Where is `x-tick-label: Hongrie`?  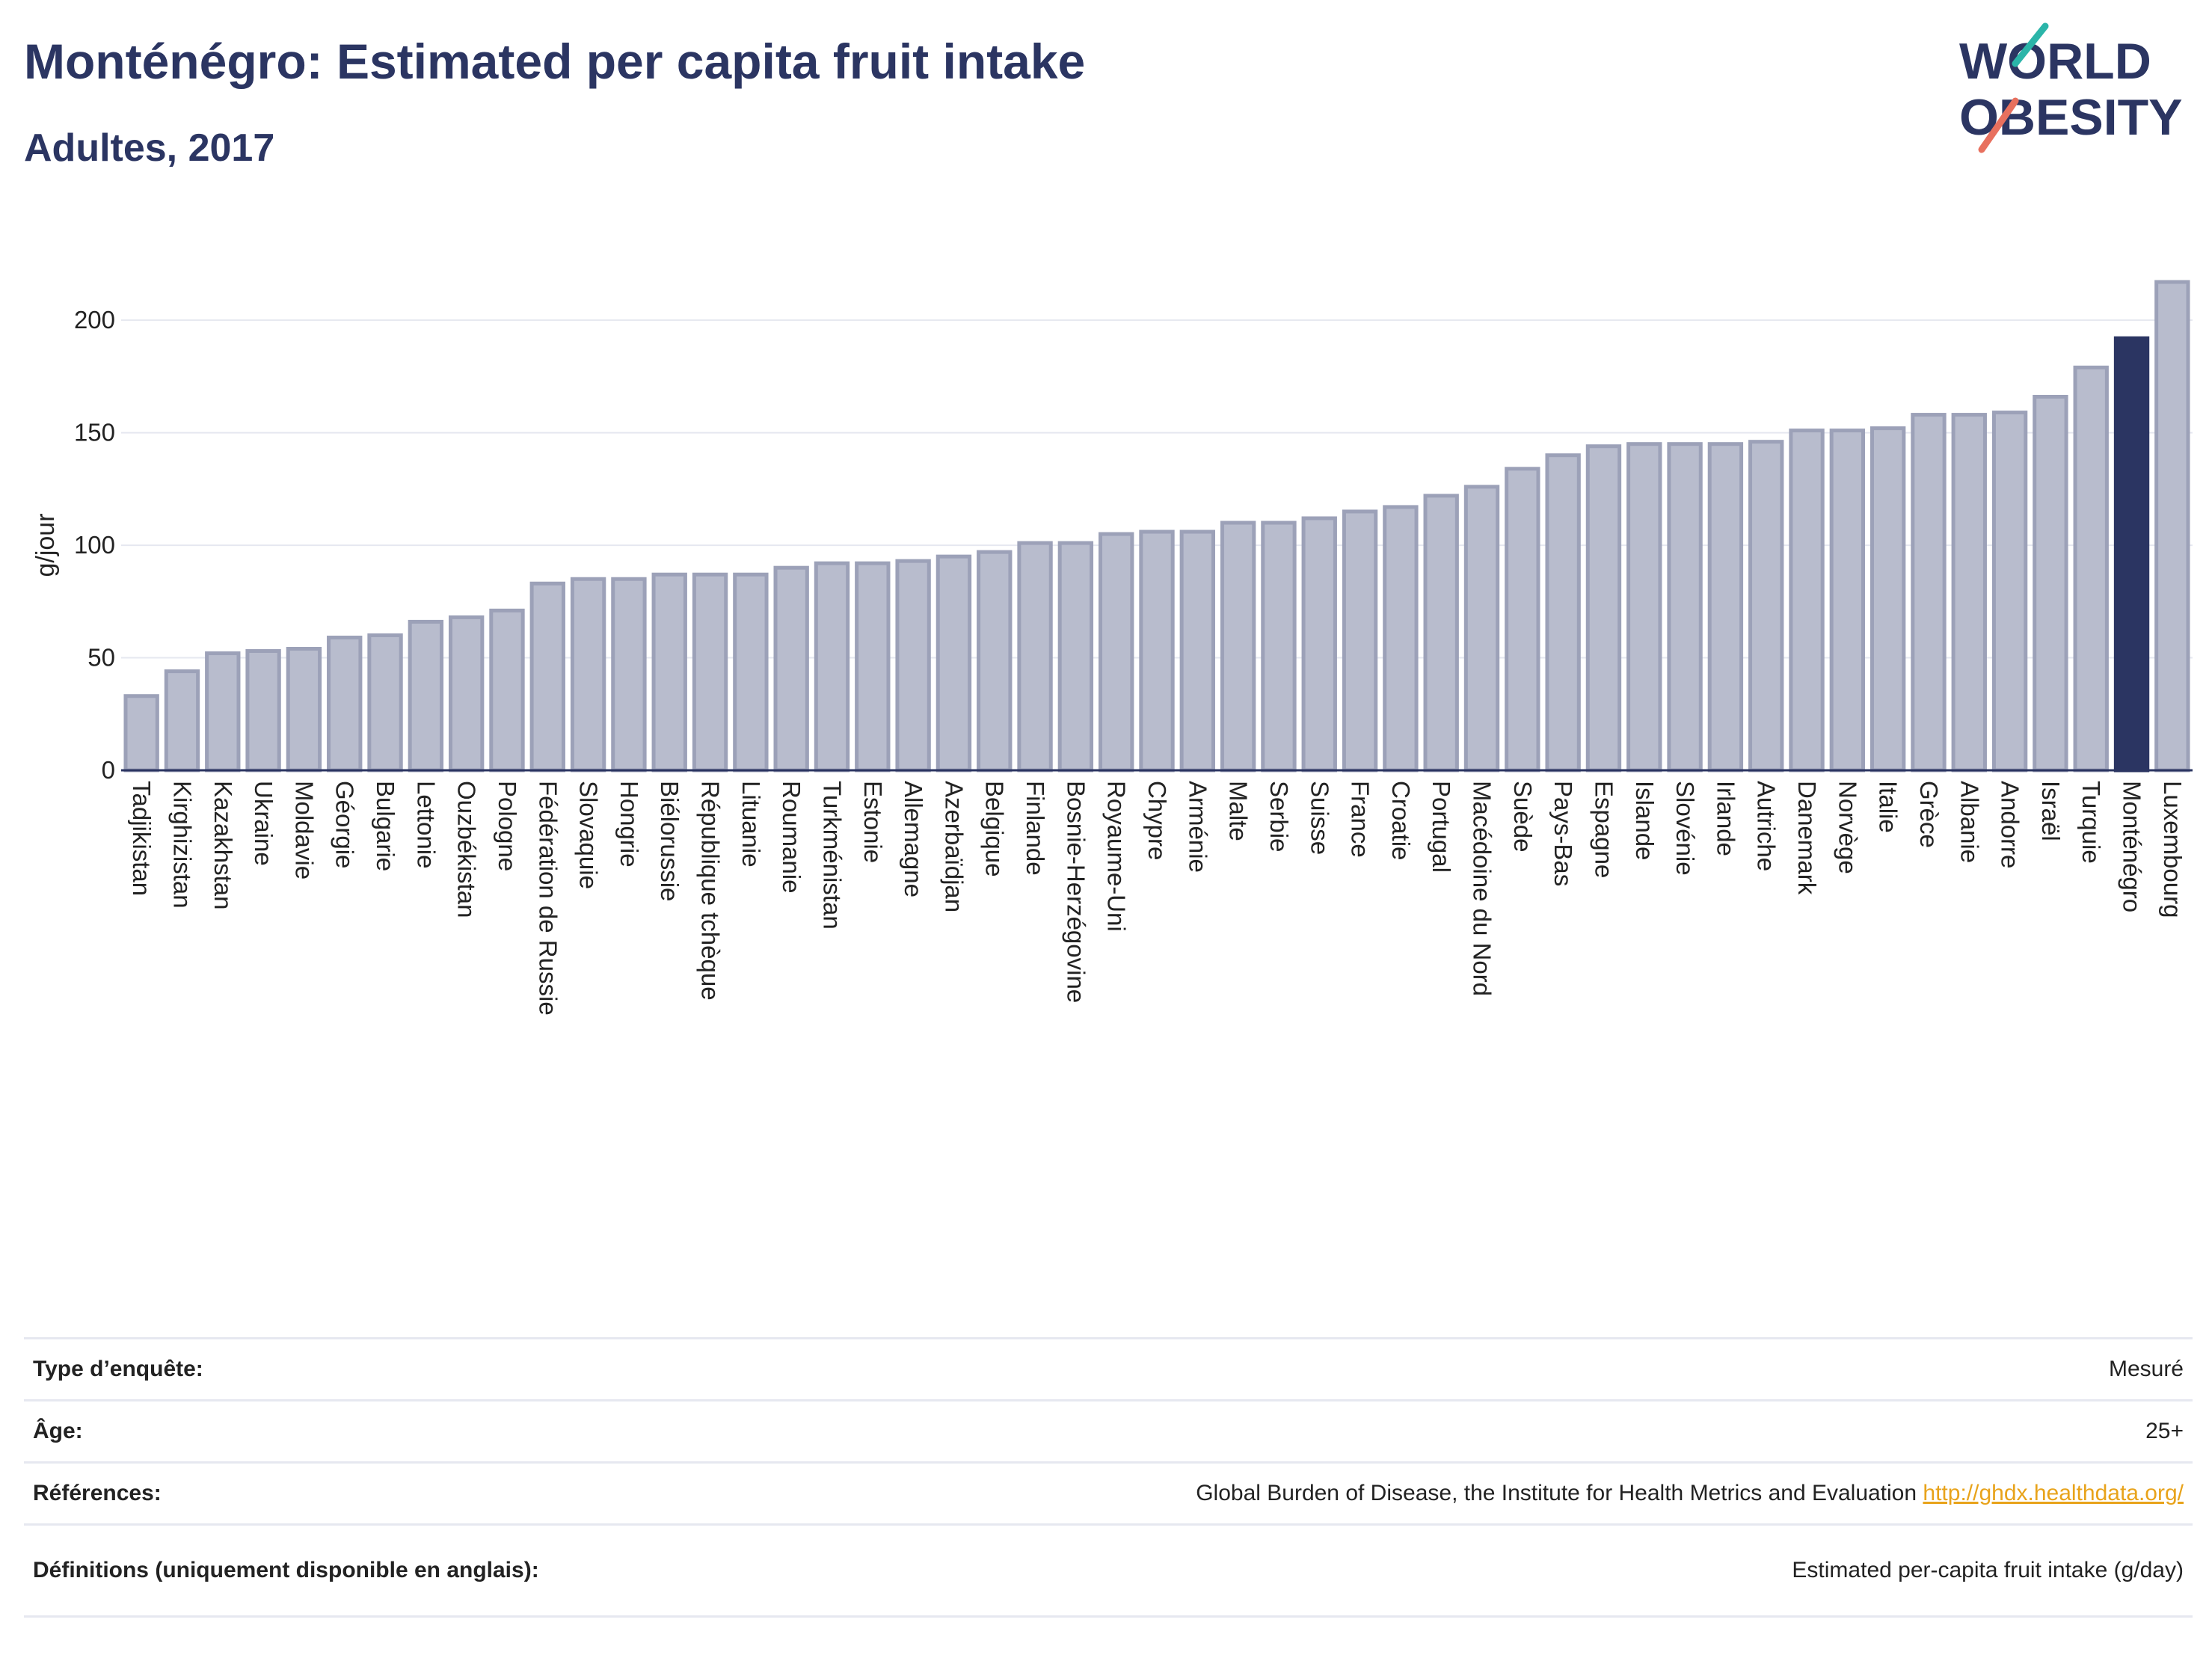
x-tick-label: Hongrie is located at coordinates (629, 824).